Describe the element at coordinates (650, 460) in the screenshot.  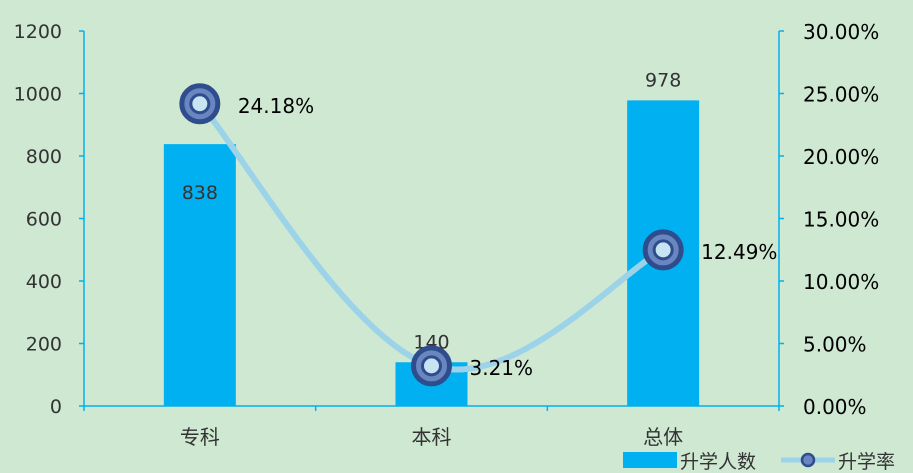
I see `legend-bar-swatch` at that location.